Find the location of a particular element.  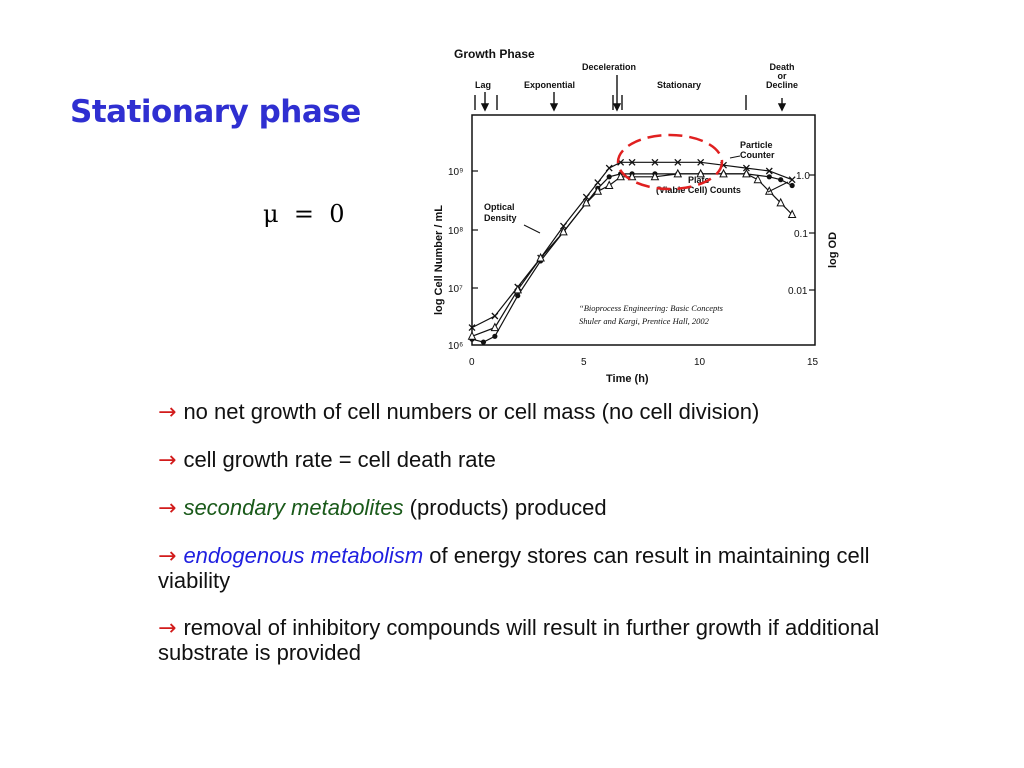

label-optical-density: Optical Density is located at coordinates (500, 212).